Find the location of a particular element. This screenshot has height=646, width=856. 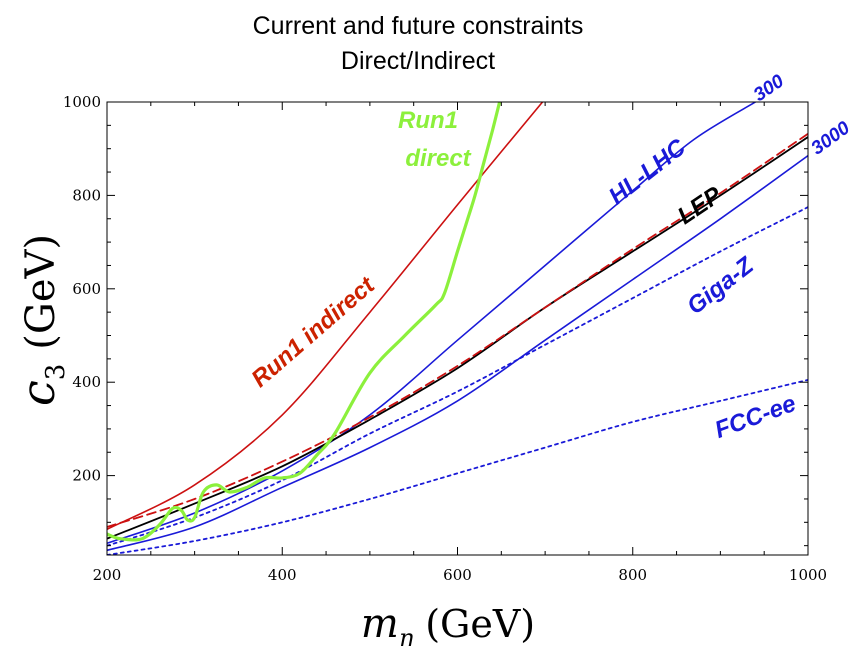

annotation-lep: LEP is located at coordinates (700, 205).